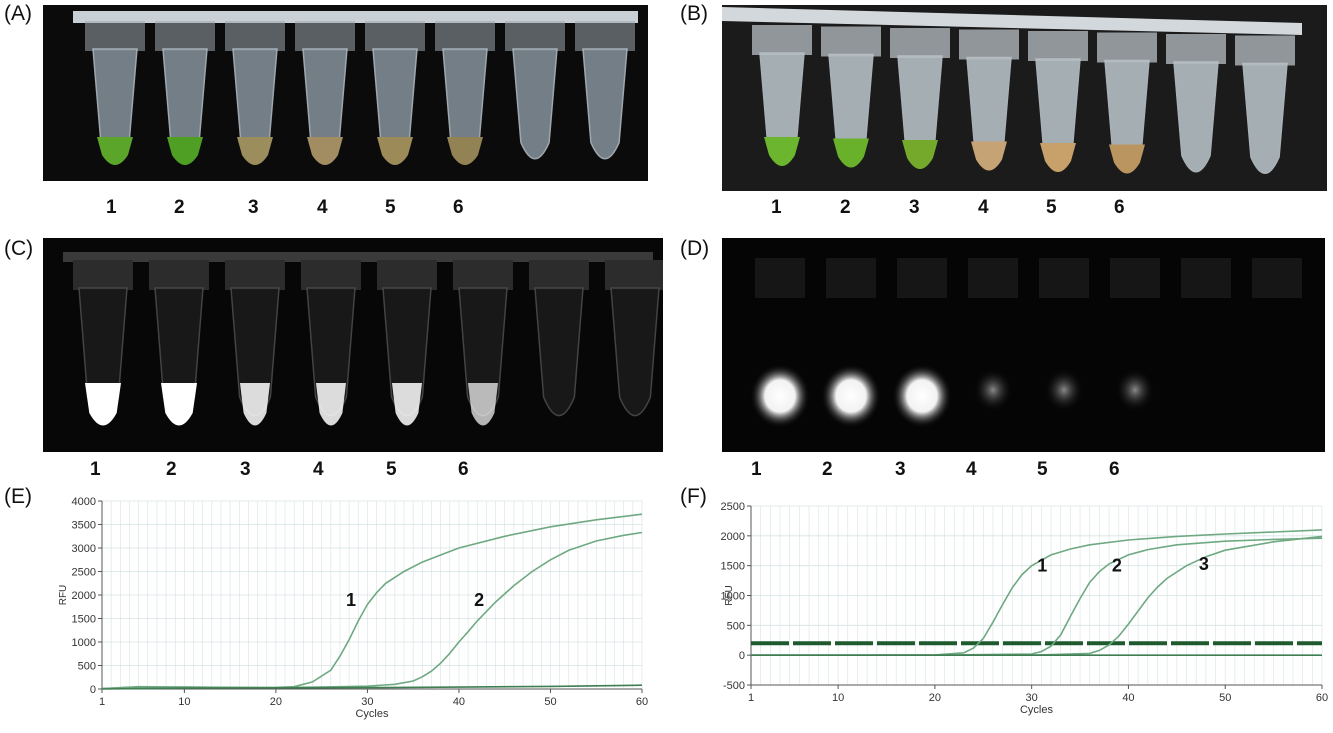 The width and height of the screenshot is (1333, 733). I want to click on fluorescence-photo-c, so click(353, 345).